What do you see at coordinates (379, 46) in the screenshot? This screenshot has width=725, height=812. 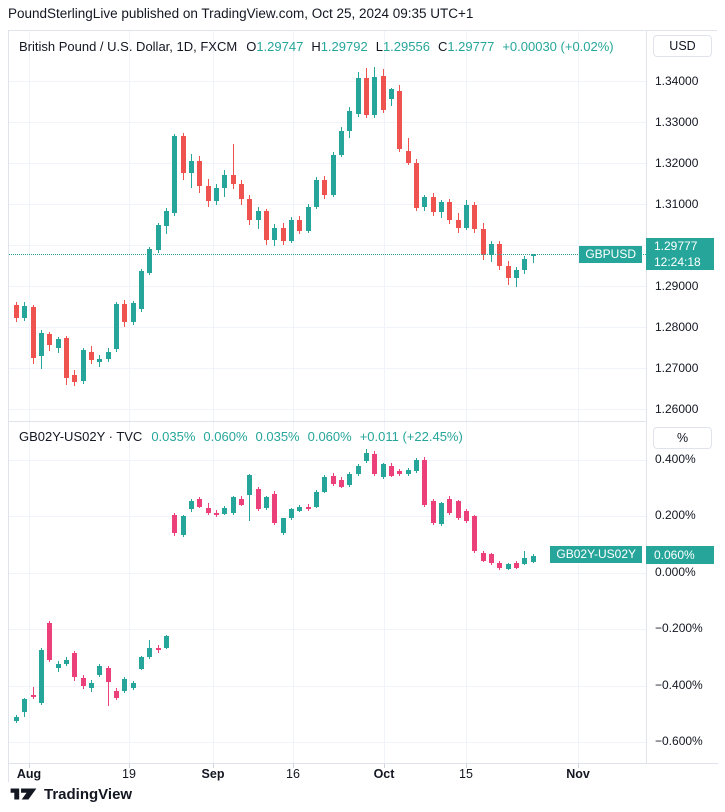 I see `low-label: L` at bounding box center [379, 46].